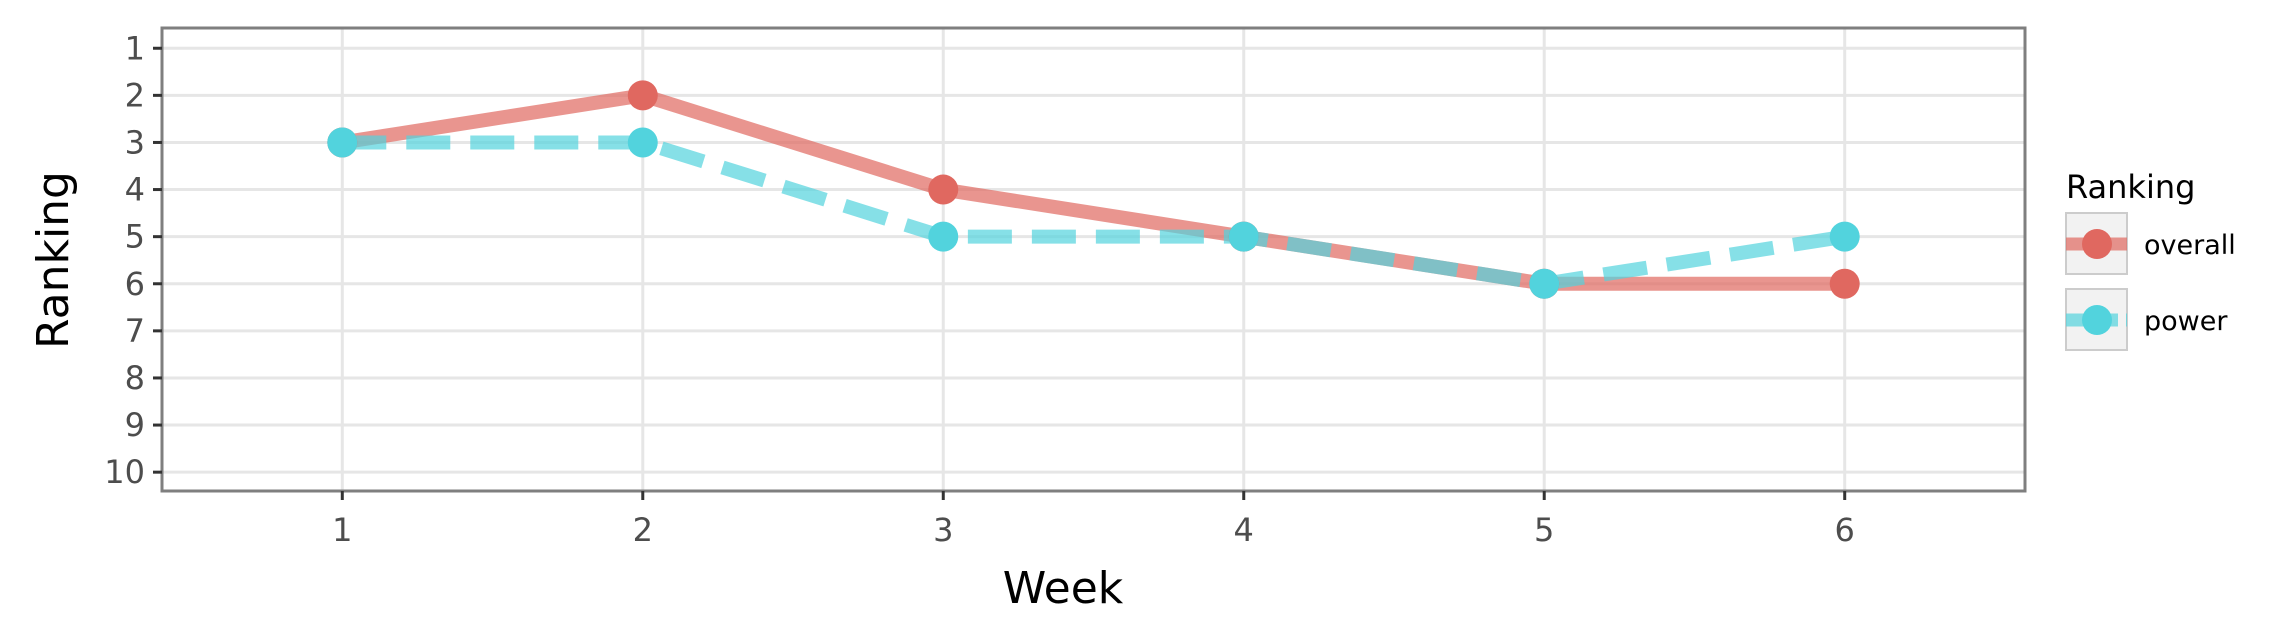 The width and height of the screenshot is (2276, 641). What do you see at coordinates (135, 95) in the screenshot?
I see `y-tick-label: 2` at bounding box center [135, 95].